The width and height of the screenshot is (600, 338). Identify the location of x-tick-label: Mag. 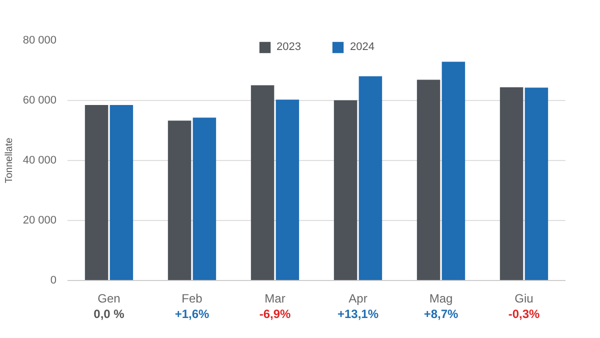
(441, 299).